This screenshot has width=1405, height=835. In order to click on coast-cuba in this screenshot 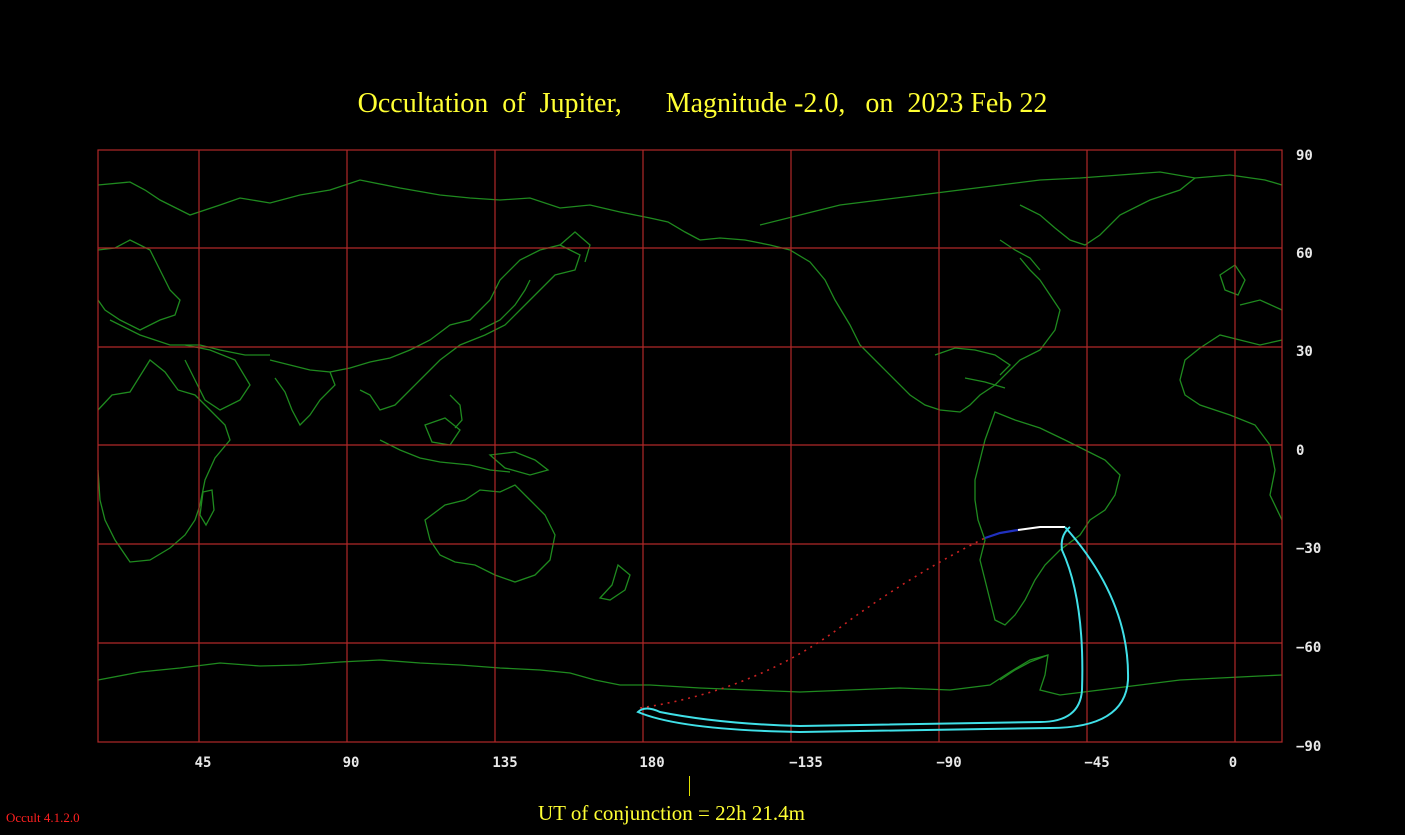, I will do `click(985, 383)`.